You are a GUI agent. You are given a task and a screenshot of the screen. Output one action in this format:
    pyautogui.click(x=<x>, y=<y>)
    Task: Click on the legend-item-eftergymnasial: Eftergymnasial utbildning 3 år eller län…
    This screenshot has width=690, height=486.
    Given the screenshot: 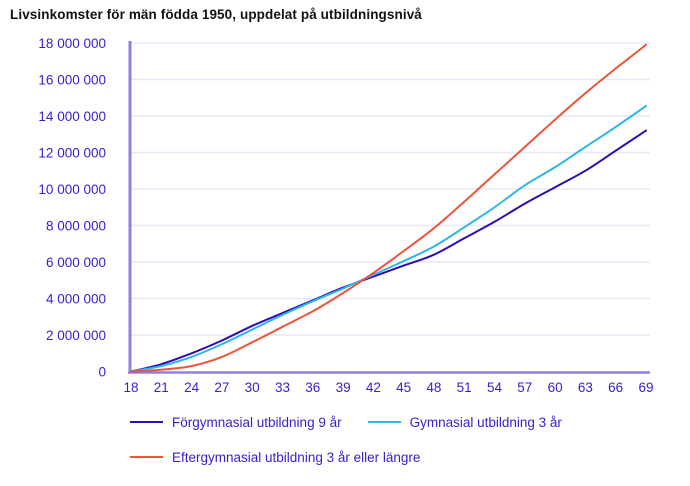 What is the action you would take?
    pyautogui.click(x=275, y=457)
    